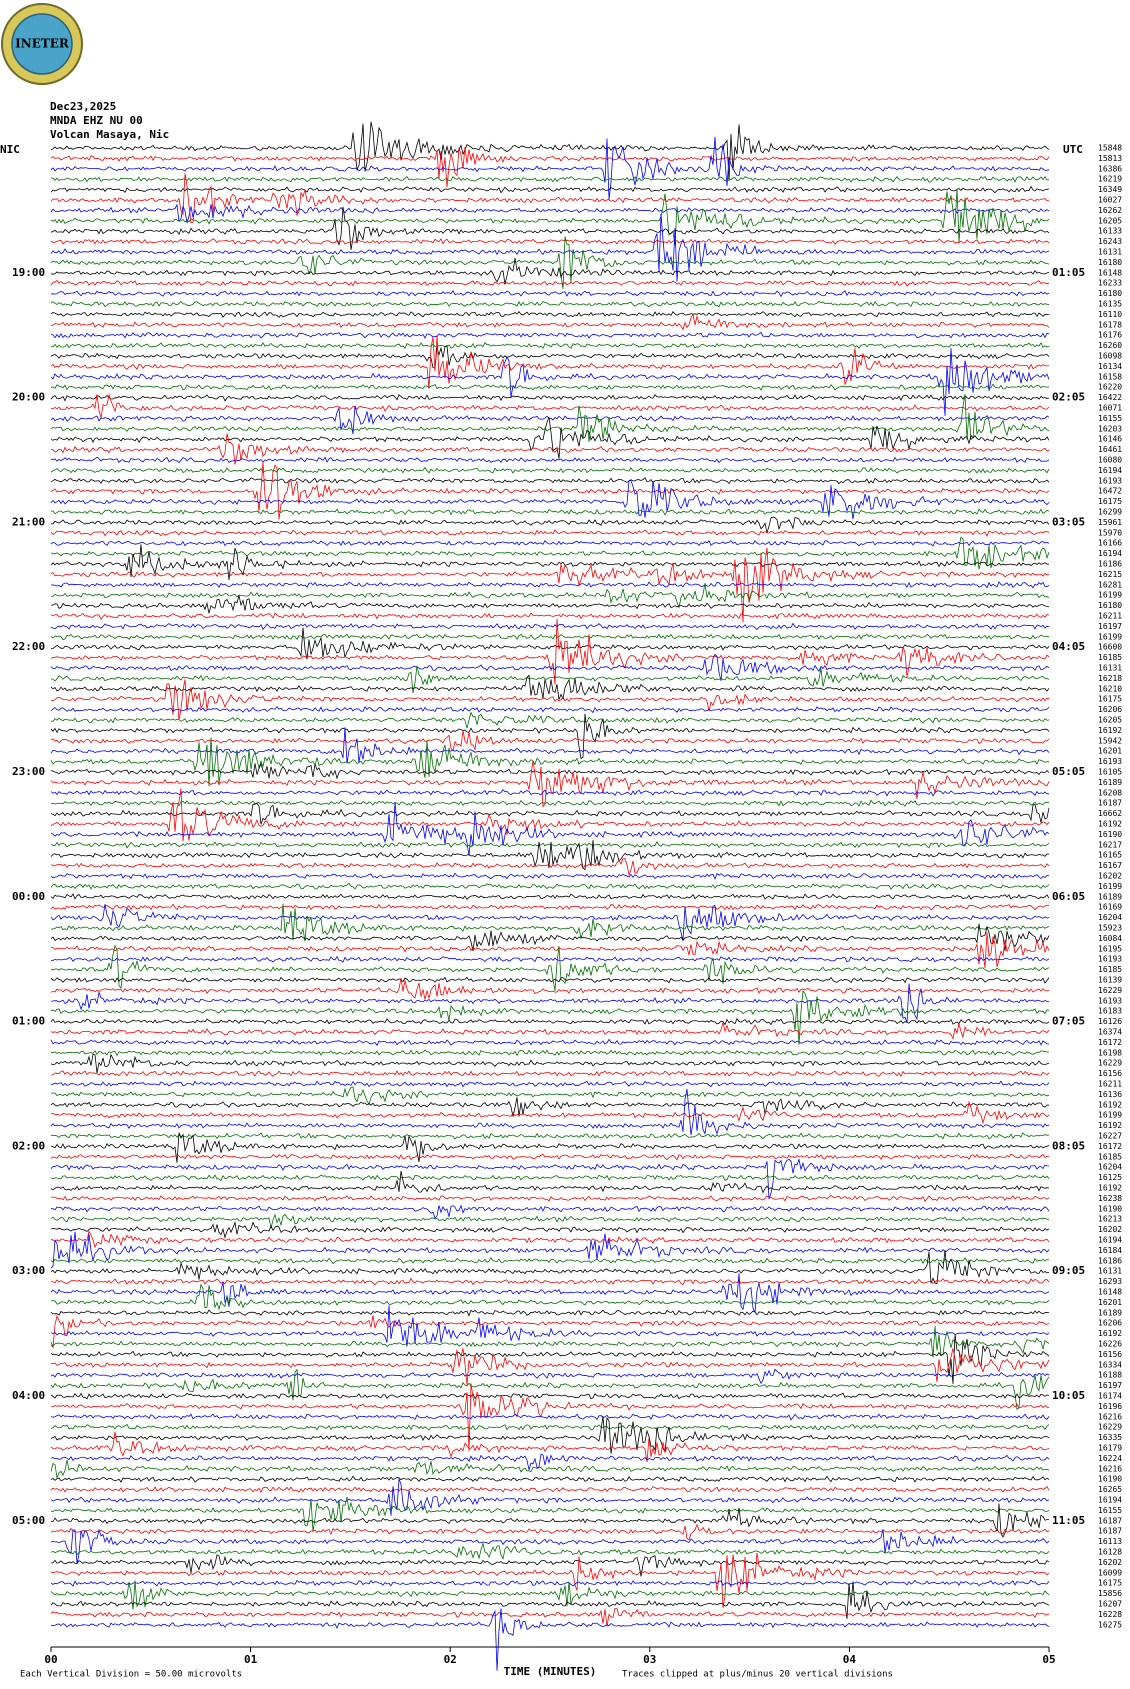 This screenshot has width=1130, height=1689. Describe the element at coordinates (1110, 865) in the screenshot. I see `trace-value: 16167` at that location.